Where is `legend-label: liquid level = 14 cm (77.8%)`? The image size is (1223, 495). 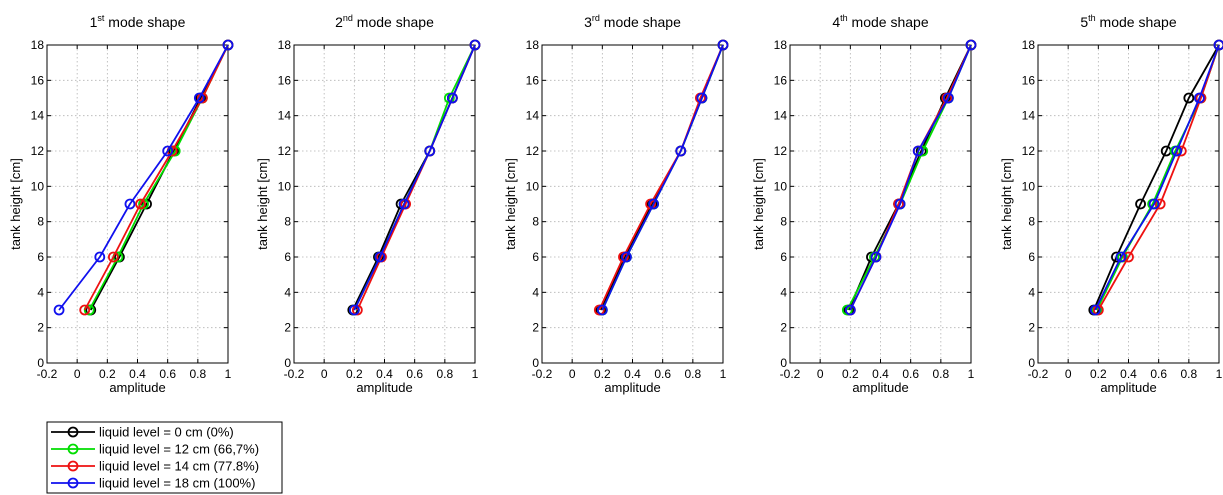 legend-label: liquid level = 14 cm (77.8%) is located at coordinates (179, 466).